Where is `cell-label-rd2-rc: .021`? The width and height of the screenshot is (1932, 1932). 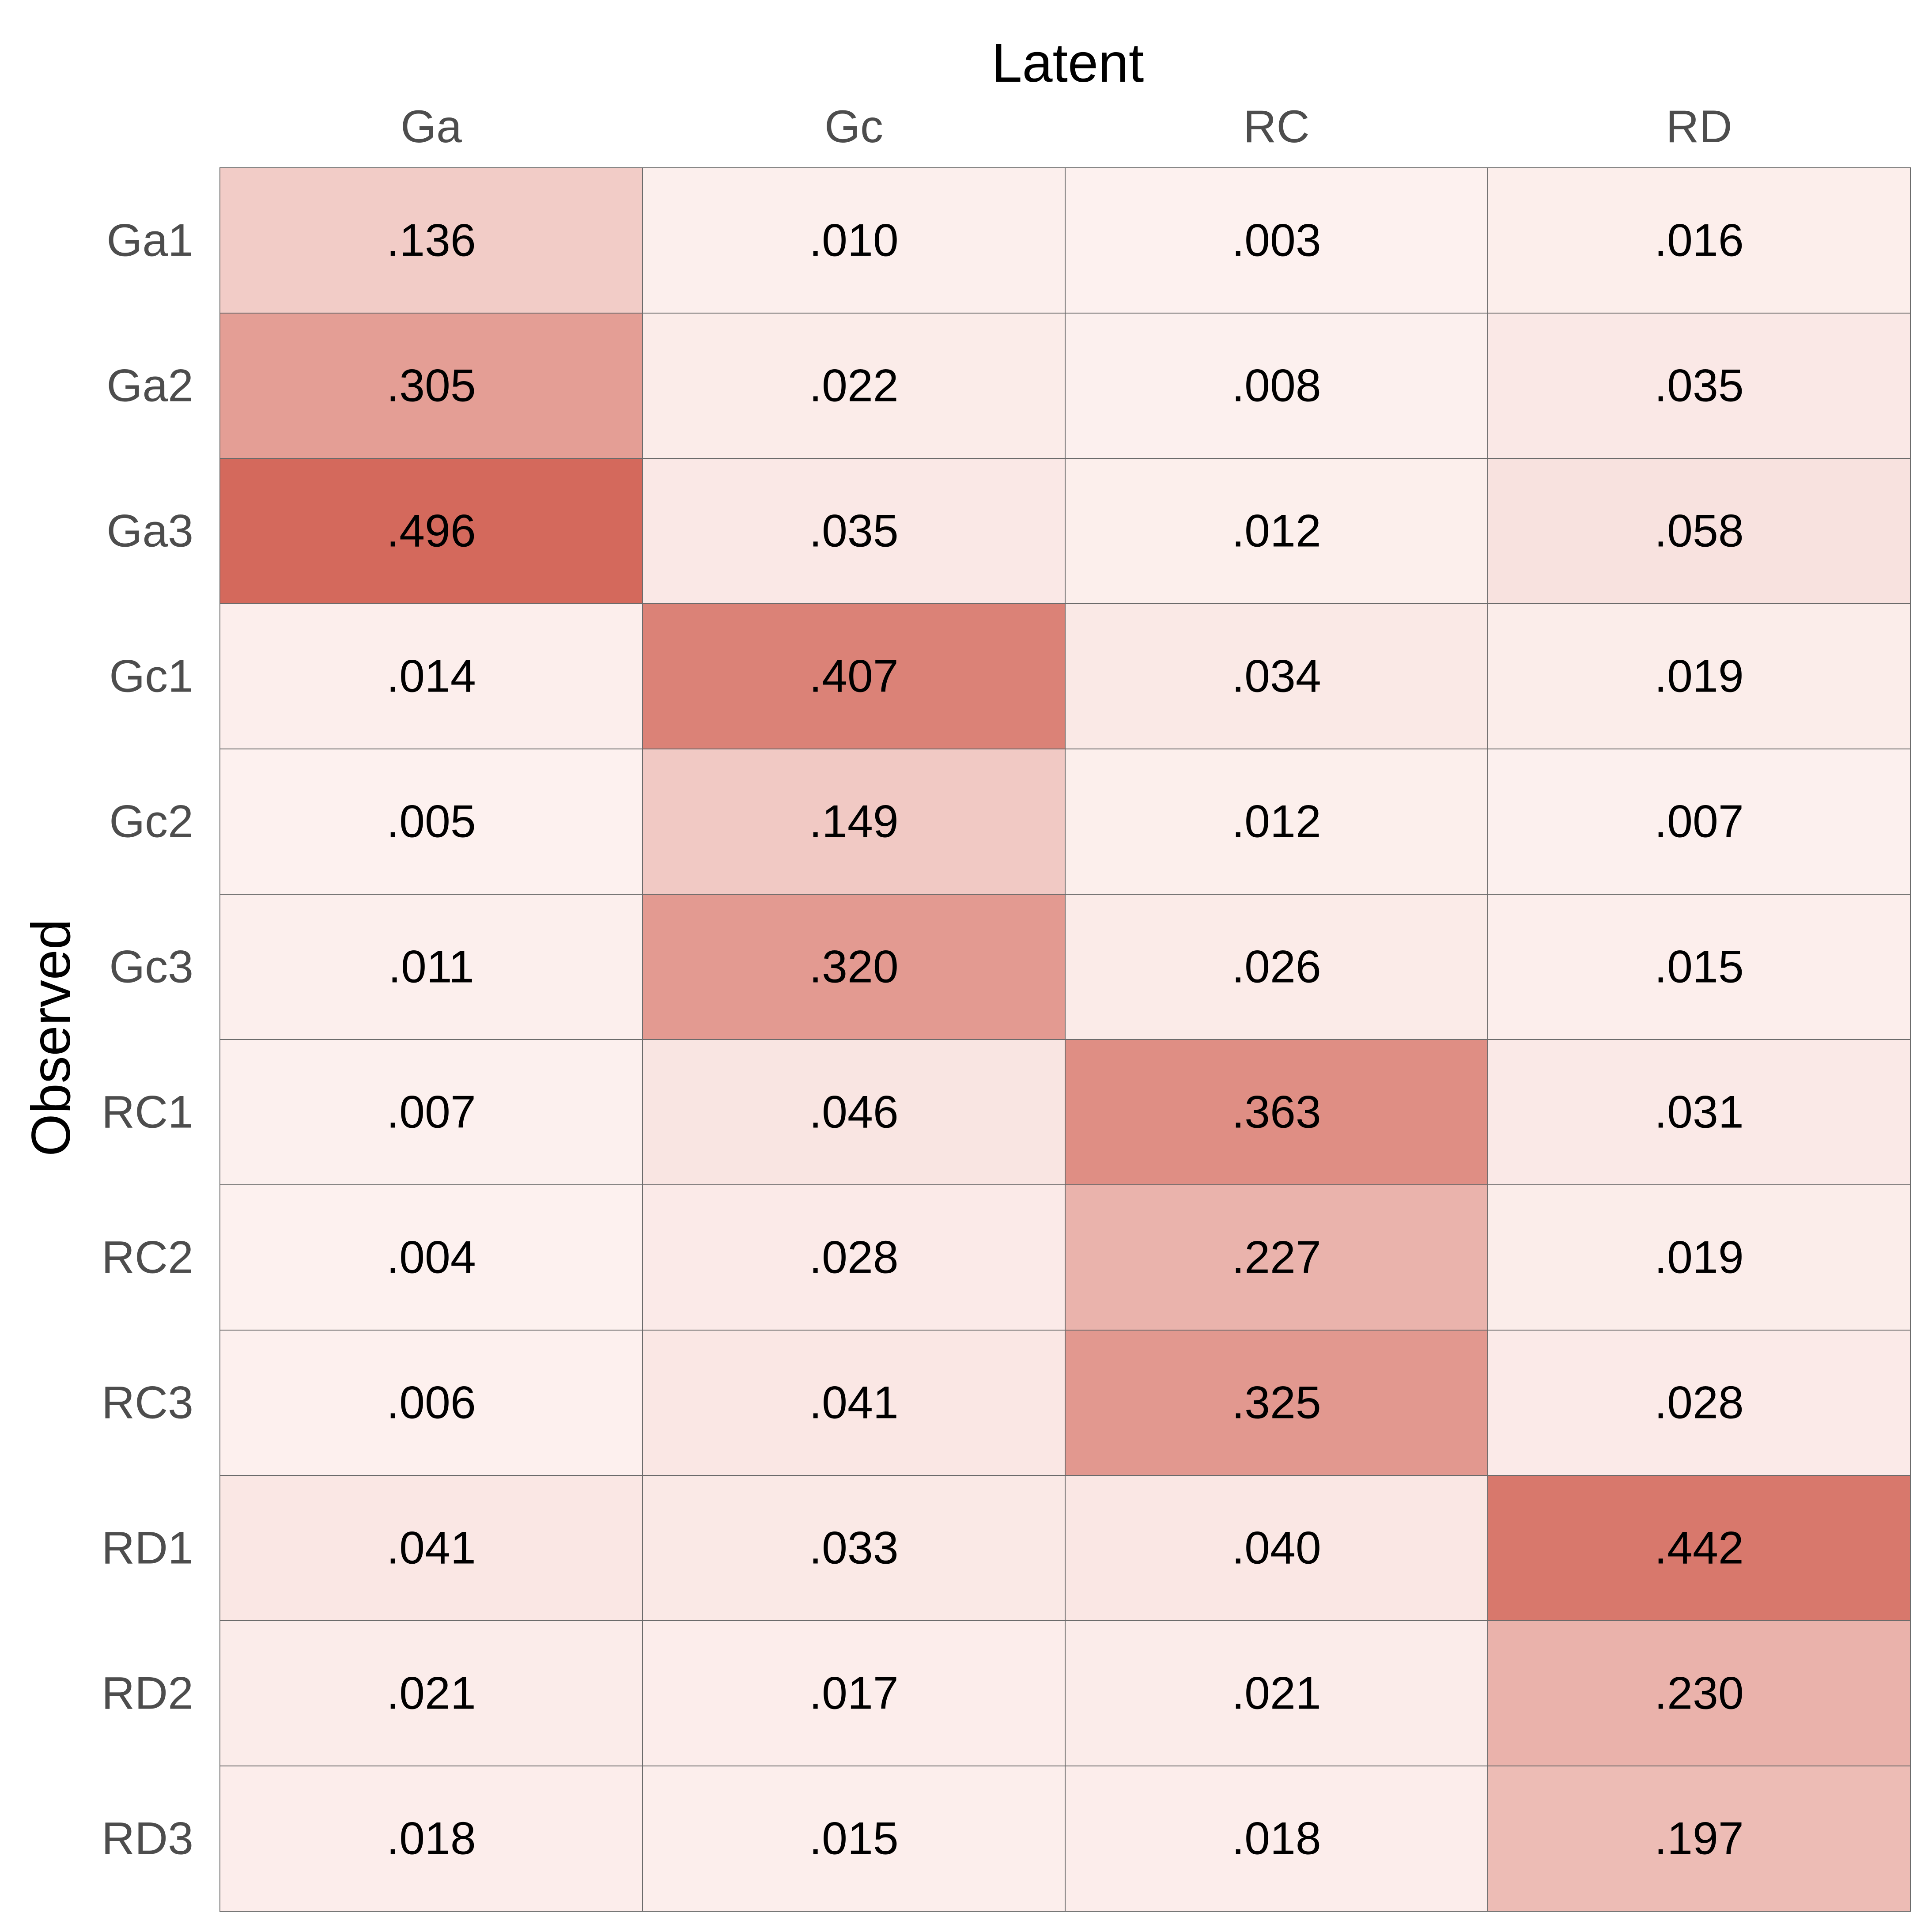
cell-label-rd2-rc: .021 is located at coordinates (1276, 1693).